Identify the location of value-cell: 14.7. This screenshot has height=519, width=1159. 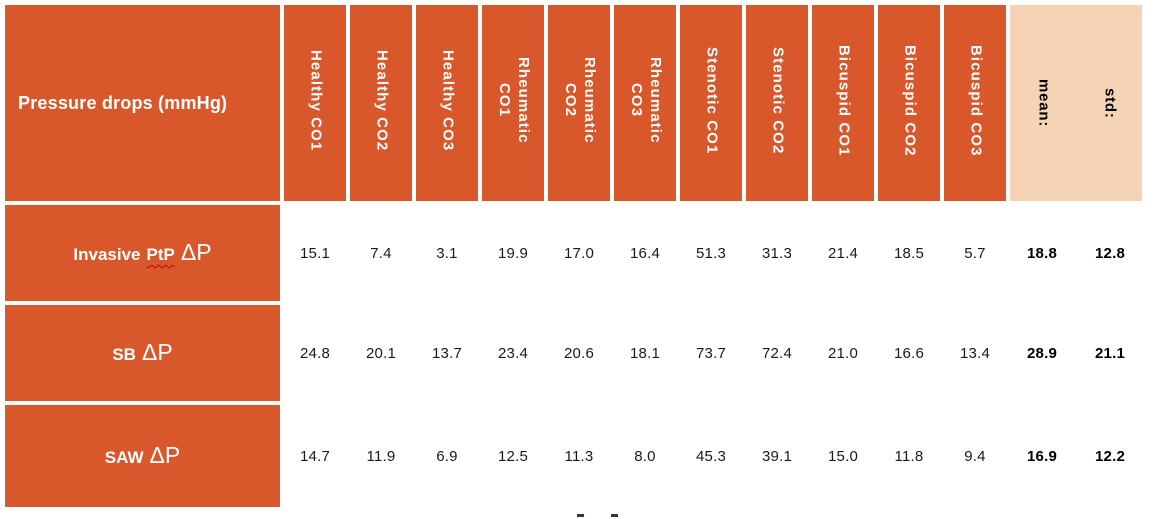
(315, 456).